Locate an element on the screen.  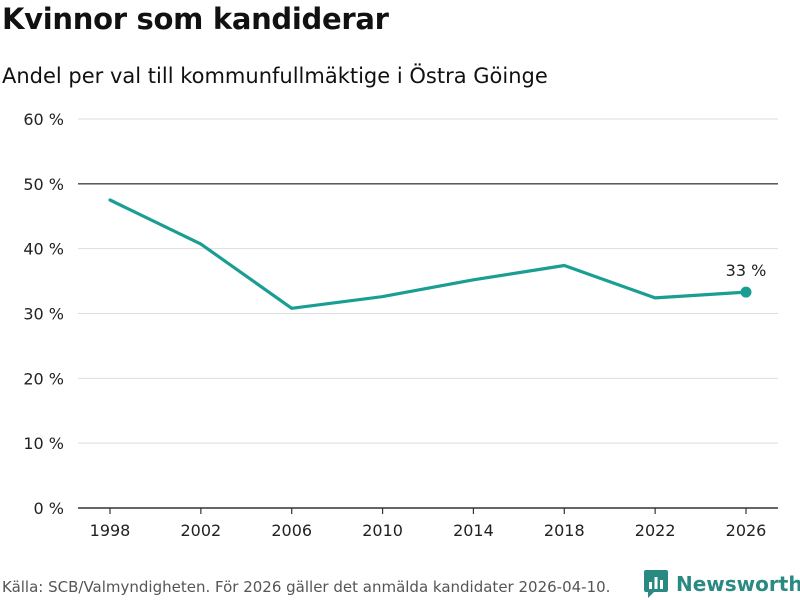
x-tick-label: 2026 is located at coordinates (746, 530).